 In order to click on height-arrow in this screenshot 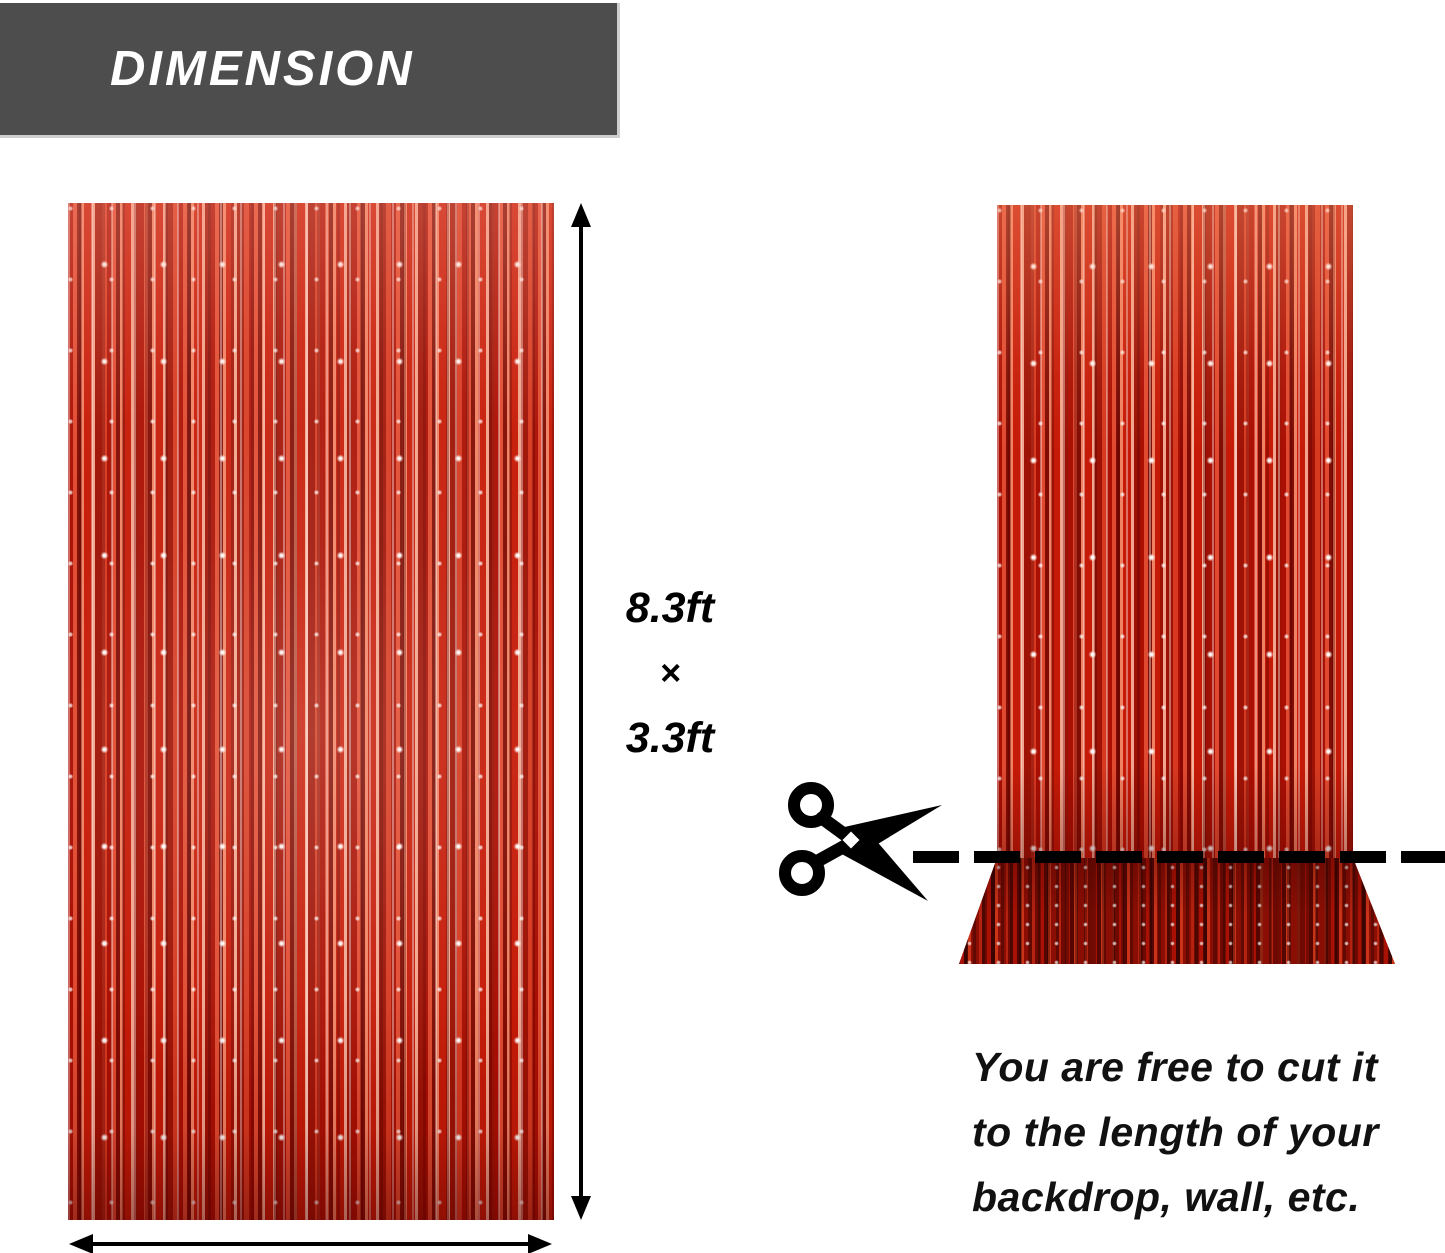, I will do `click(581, 711)`.